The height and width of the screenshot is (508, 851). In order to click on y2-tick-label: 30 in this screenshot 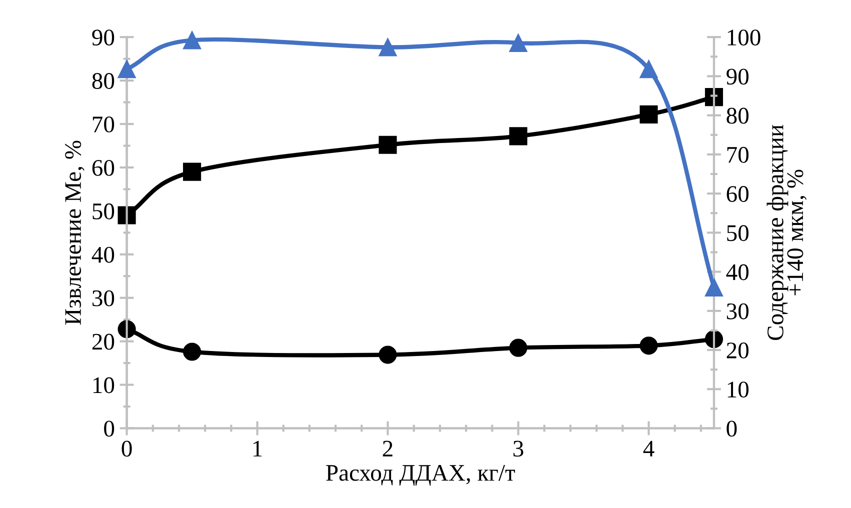, I will do `click(737, 311)`.